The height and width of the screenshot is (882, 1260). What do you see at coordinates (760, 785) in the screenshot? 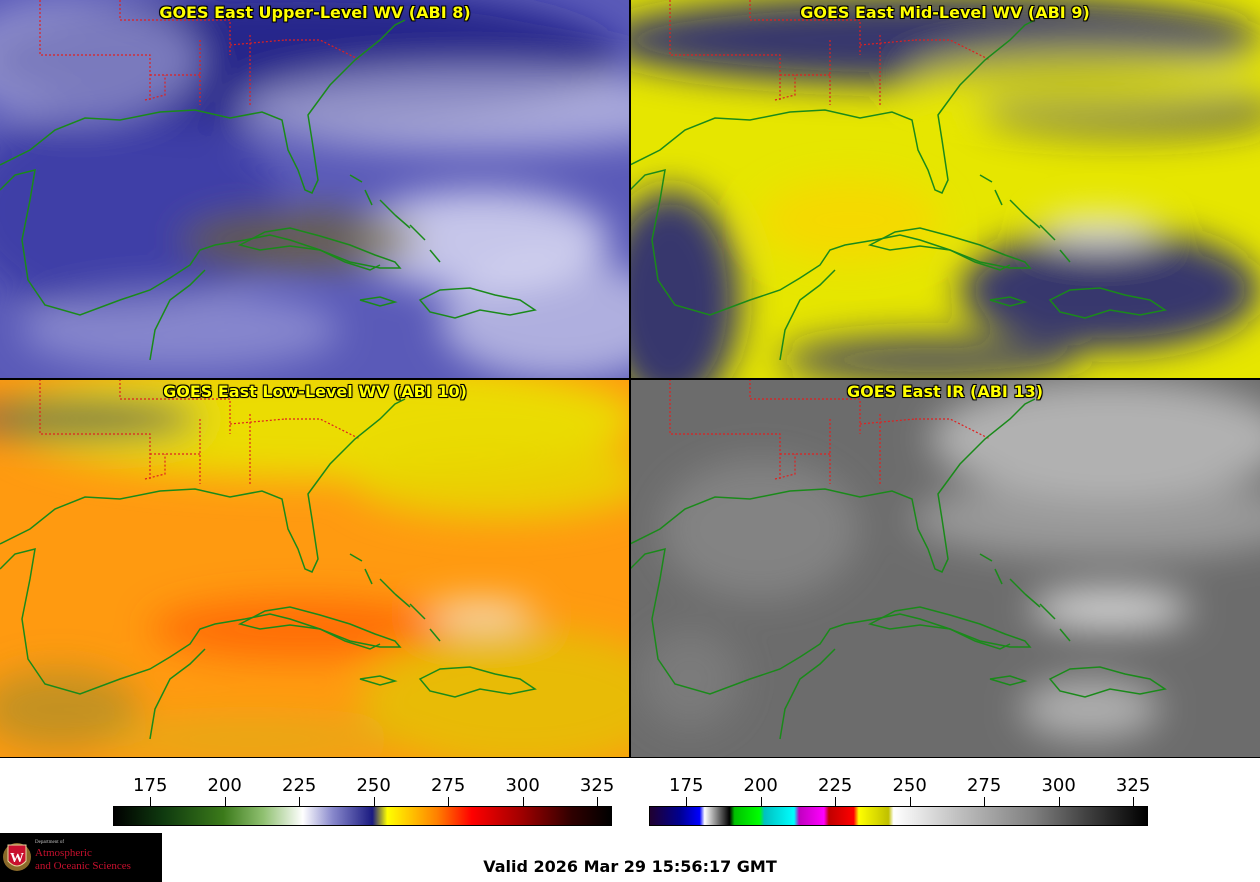
I see `colorbar-tick-label: 200` at bounding box center [760, 785].